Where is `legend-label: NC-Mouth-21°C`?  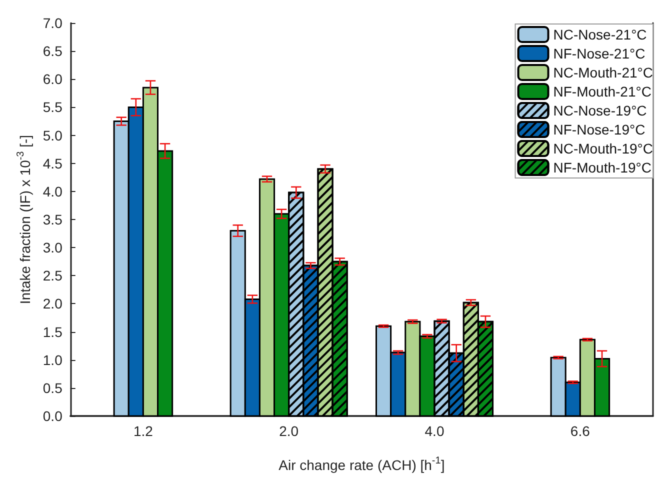 legend-label: NC-Mouth-21°C is located at coordinates (603, 72).